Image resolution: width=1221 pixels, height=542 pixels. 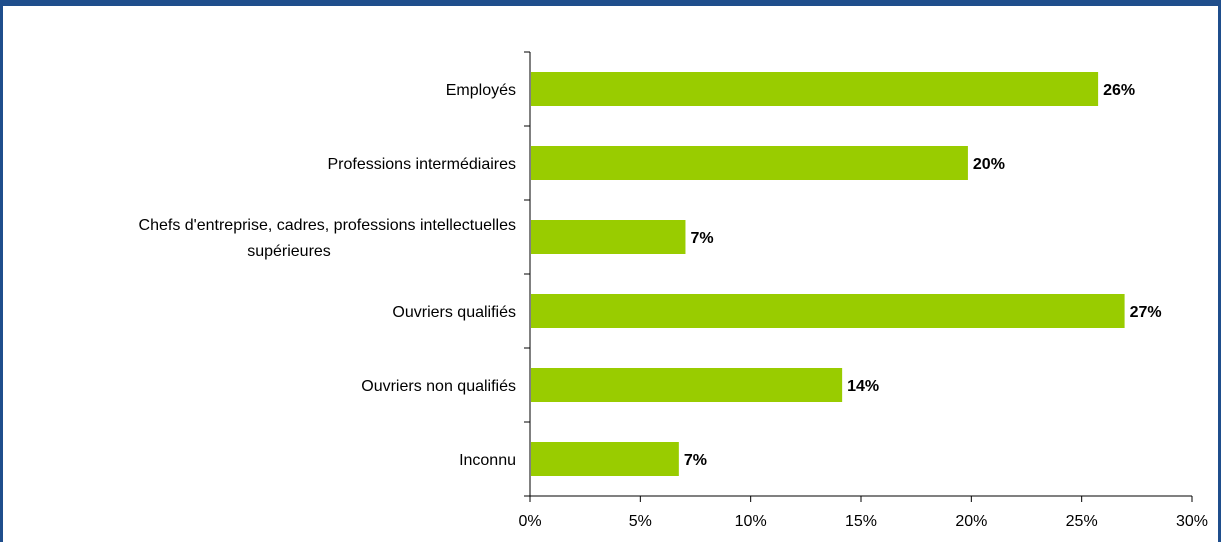 What do you see at coordinates (481, 90) in the screenshot?
I see `category-label: Employés` at bounding box center [481, 90].